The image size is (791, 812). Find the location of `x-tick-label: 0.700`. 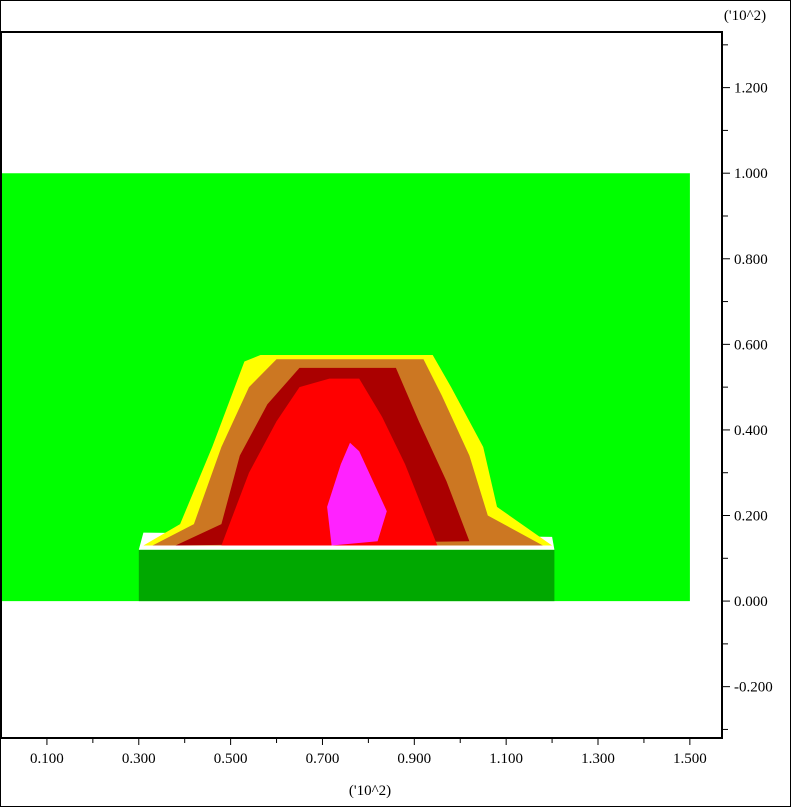

x-tick-label: 0.700 is located at coordinates (323, 759).